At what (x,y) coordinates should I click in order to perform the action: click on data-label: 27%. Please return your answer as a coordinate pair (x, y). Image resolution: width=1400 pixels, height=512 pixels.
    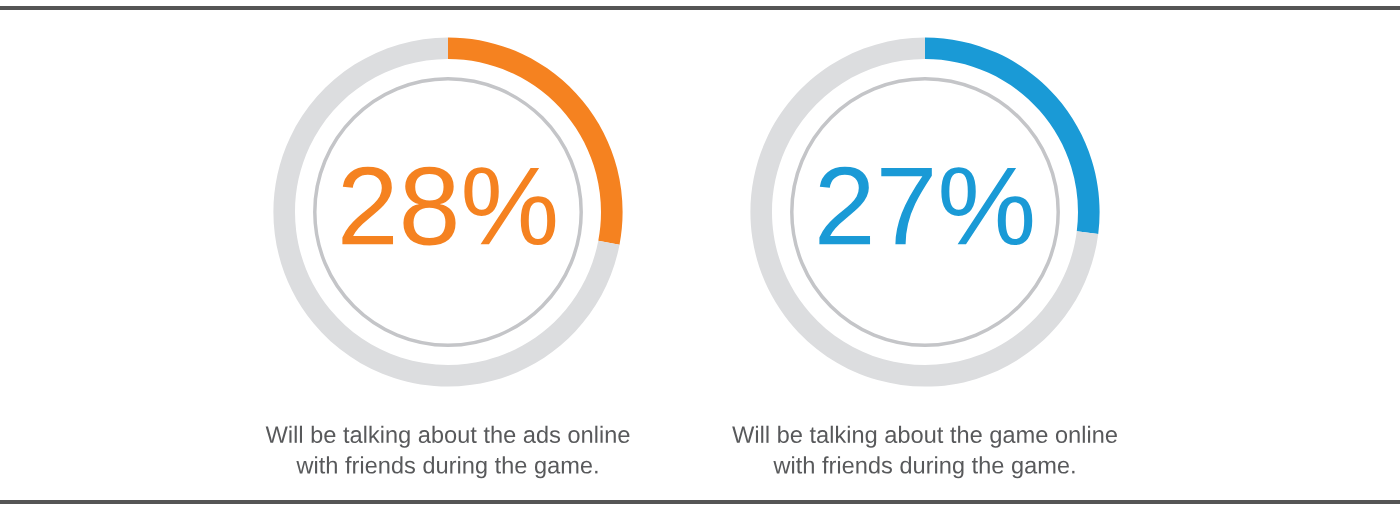
    Looking at the image, I should click on (926, 205).